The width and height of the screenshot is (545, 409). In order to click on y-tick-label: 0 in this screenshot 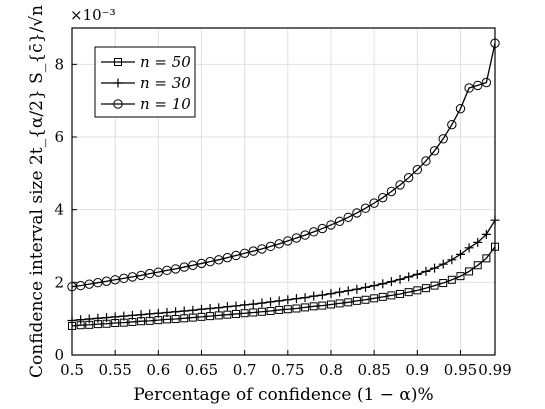, I will do `click(59, 355)`.